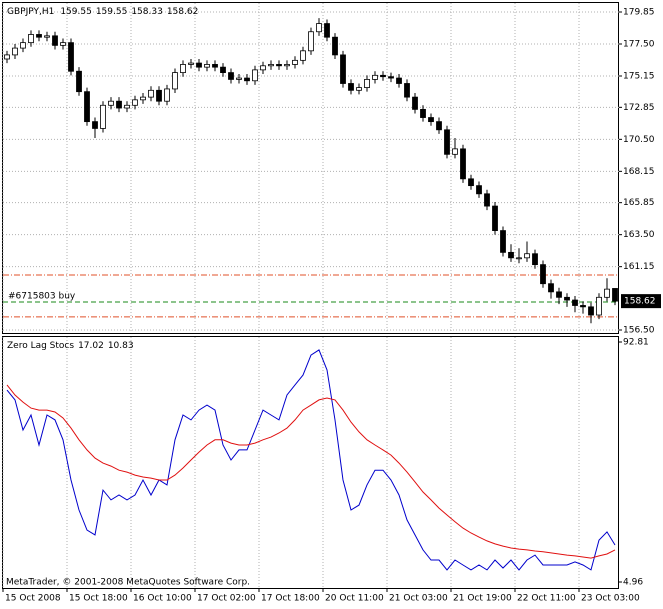 The width and height of the screenshot is (663, 609). Describe the element at coordinates (482, 599) in the screenshot. I see `x-tick-label: 21 Oct 19:00` at that location.